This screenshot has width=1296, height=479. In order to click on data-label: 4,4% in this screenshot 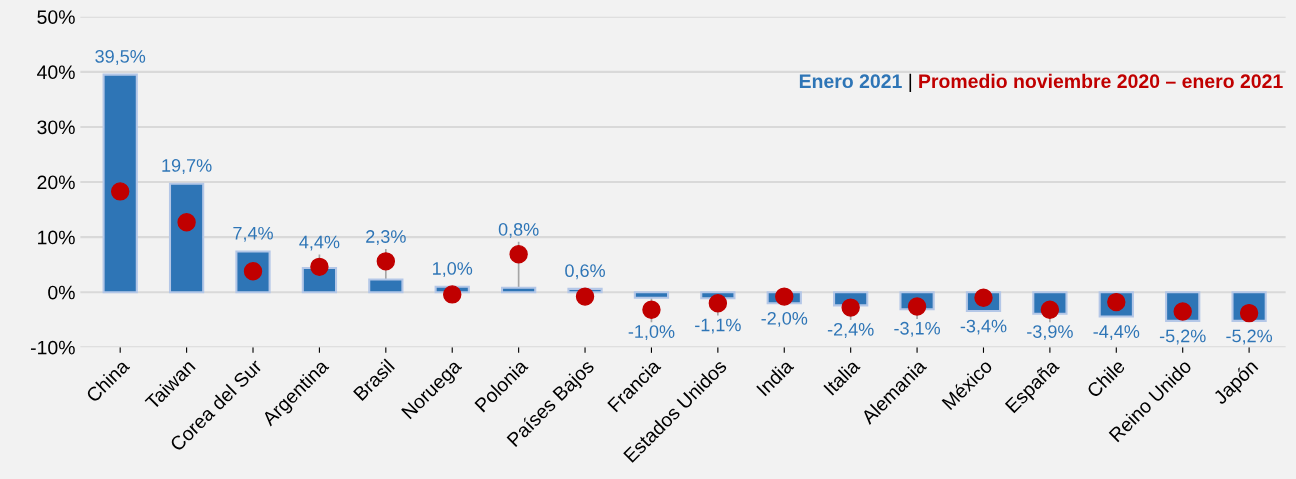, I will do `click(319, 243)`.